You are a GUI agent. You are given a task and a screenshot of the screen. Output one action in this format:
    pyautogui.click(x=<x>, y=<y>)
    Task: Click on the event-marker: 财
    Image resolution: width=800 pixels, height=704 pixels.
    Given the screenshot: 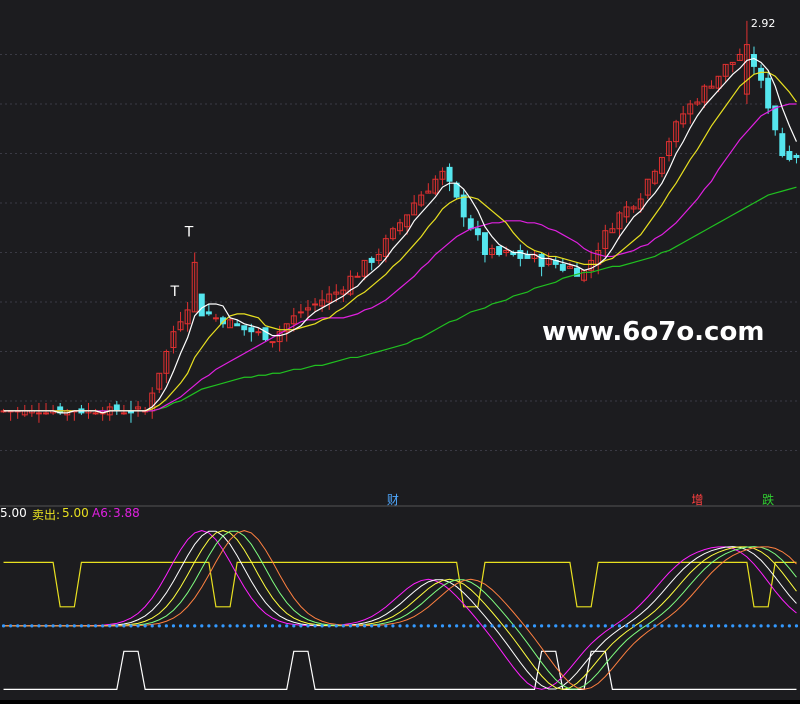 What is the action you would take?
    pyautogui.click(x=393, y=500)
    